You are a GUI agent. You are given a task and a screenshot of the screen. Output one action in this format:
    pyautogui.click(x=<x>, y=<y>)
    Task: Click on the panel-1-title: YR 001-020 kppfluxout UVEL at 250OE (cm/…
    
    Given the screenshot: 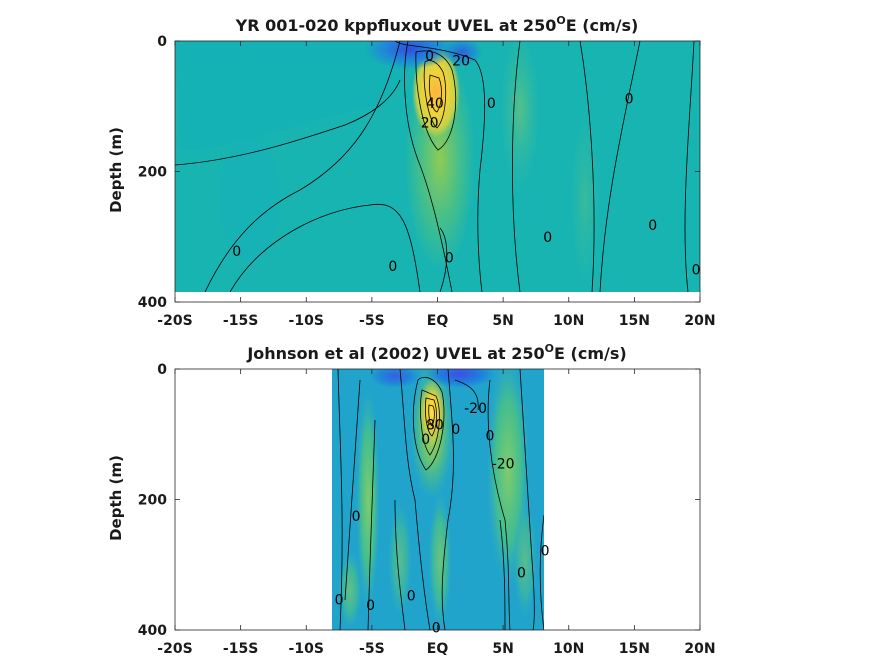 What is the action you would take?
    pyautogui.click(x=437, y=24)
    